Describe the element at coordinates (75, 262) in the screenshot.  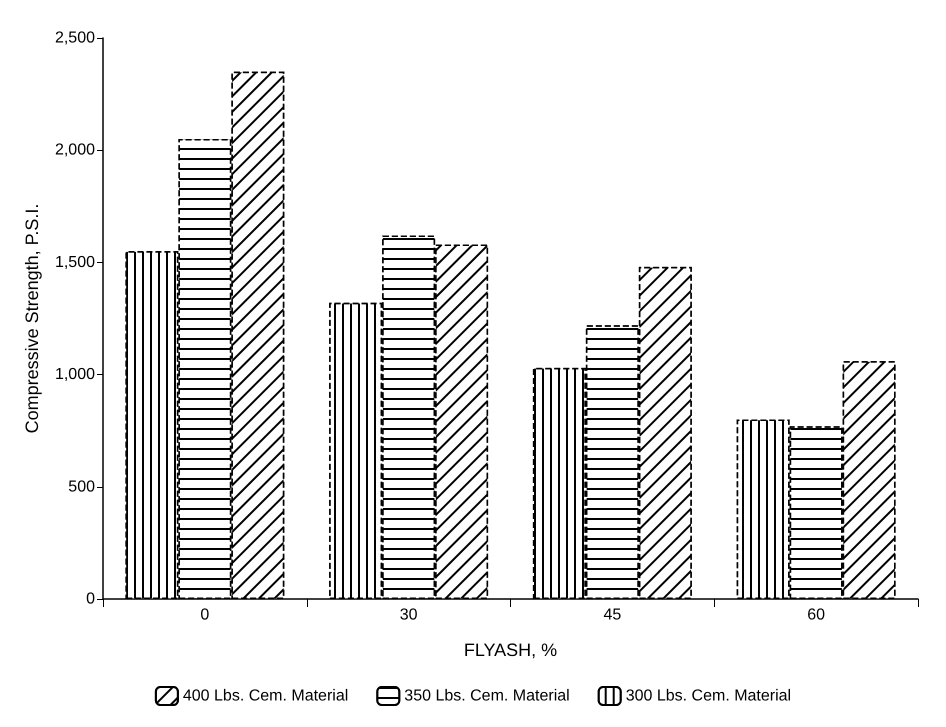
I see `y-tick-label: 1,500` at that location.